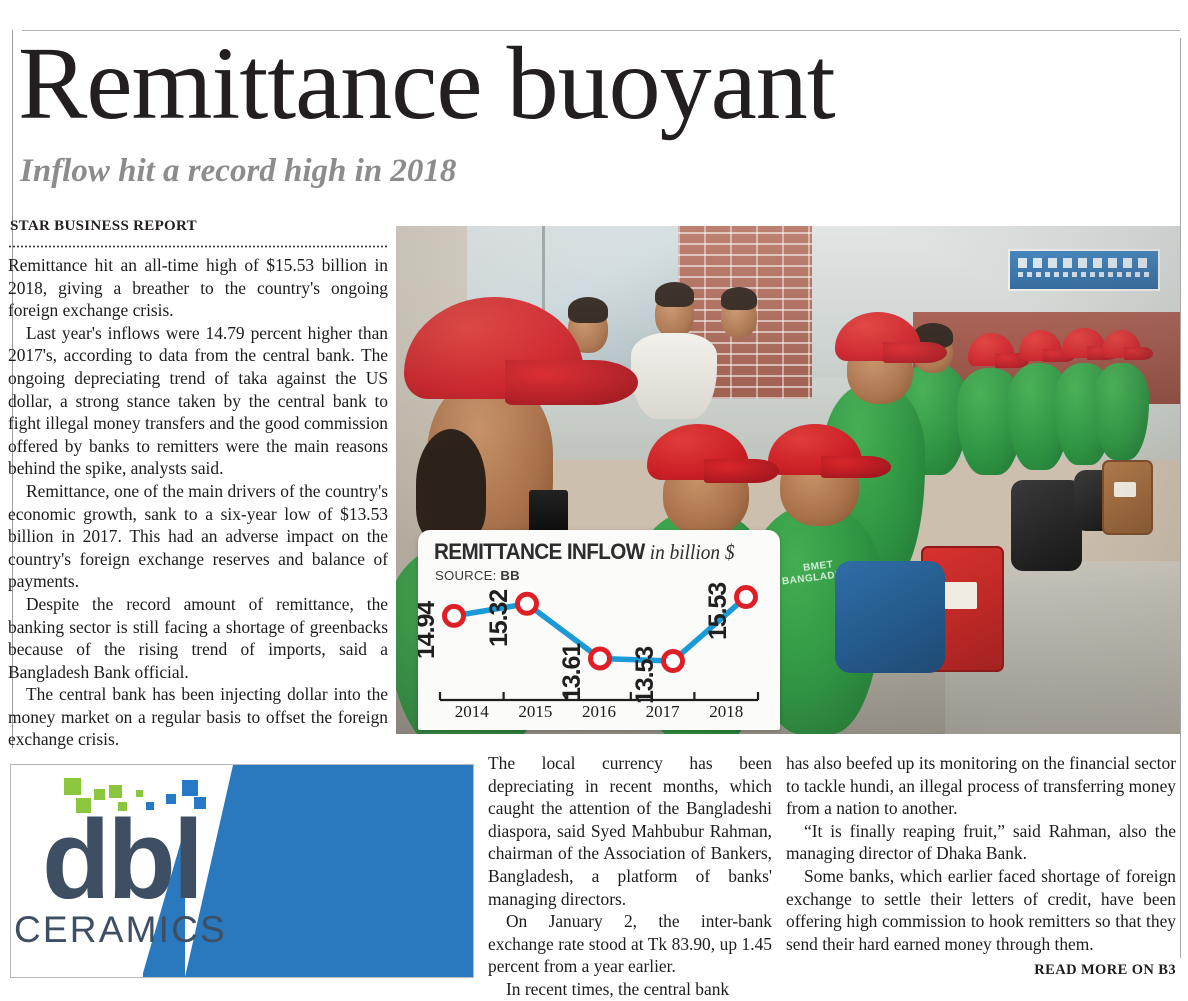 The height and width of the screenshot is (1001, 1188). Describe the element at coordinates (466, 575) in the screenshot. I see `chart-source-label: SOURCE:` at that location.